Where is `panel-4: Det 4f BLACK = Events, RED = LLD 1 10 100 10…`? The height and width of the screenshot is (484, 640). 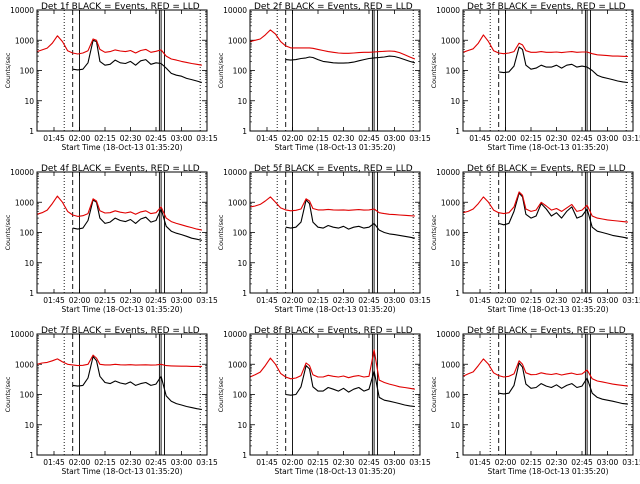
panel-4: Det 4f BLACK = Events, RED = LLD 1 10 100 10… is located at coordinates (111, 239).